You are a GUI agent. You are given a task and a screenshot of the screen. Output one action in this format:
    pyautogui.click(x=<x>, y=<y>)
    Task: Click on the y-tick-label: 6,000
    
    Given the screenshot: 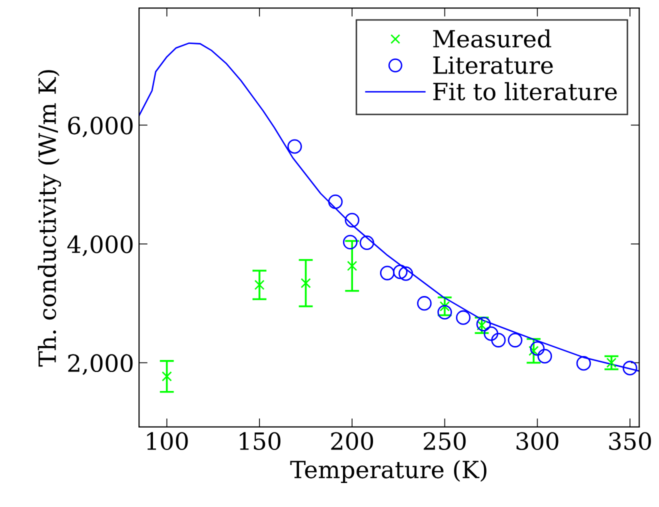 What is the action you would take?
    pyautogui.click(x=100, y=127)
    